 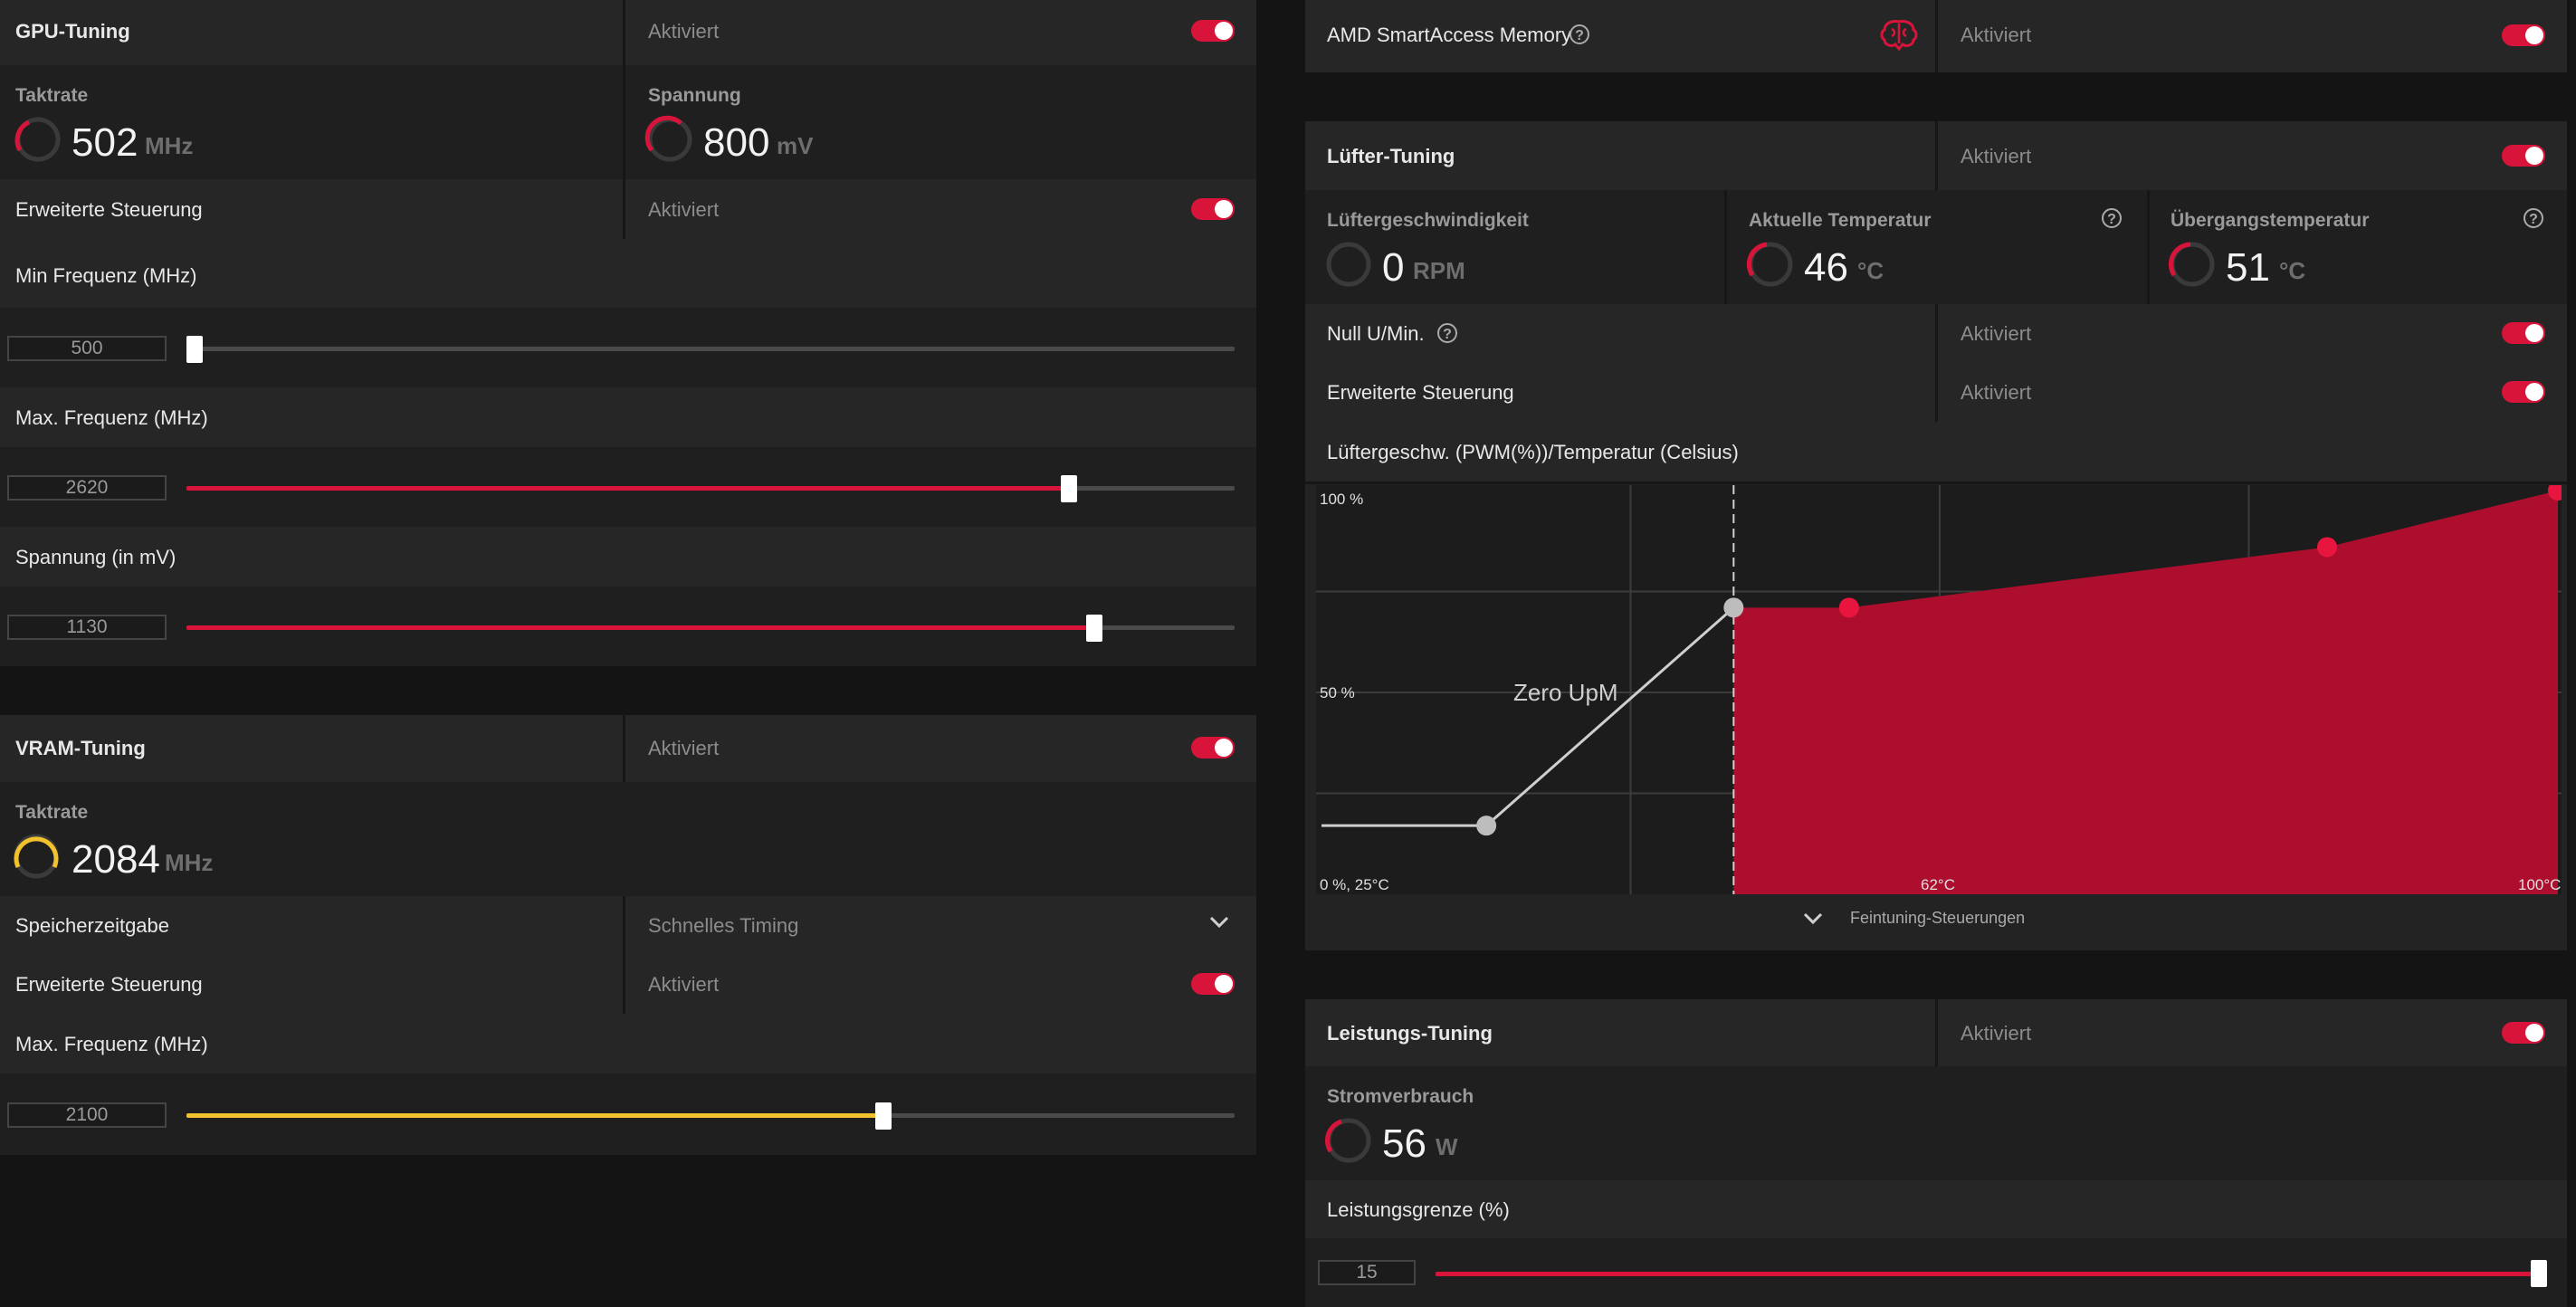 What do you see at coordinates (628, 626) in the screenshot?
I see `voltage-slider-row: 1130` at bounding box center [628, 626].